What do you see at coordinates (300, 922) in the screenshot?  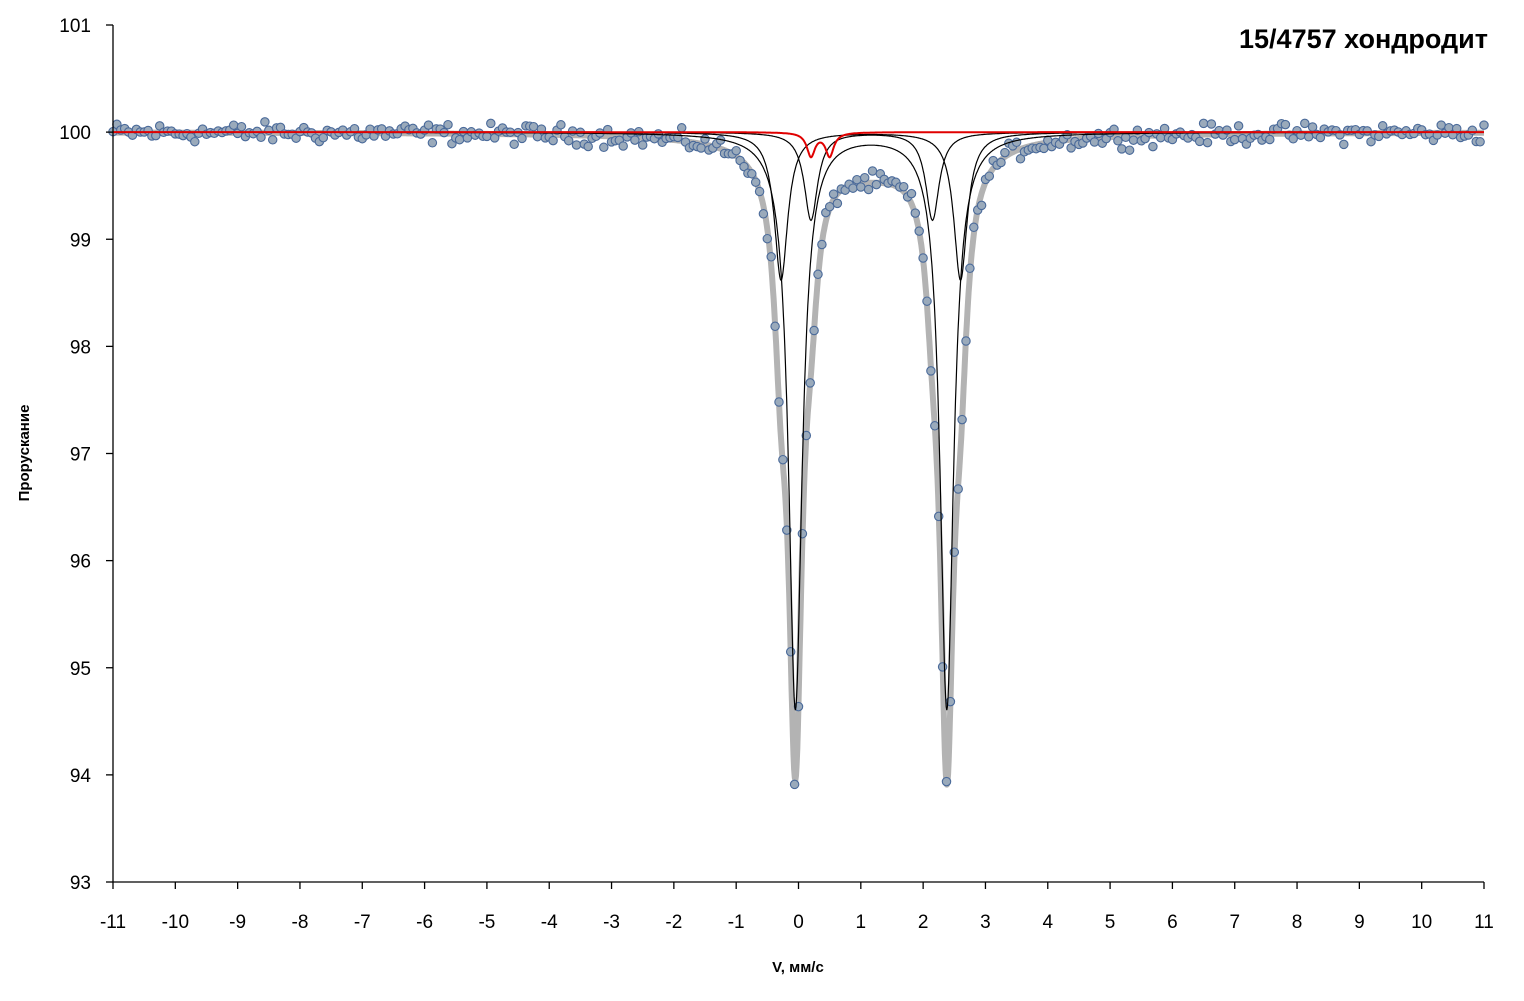 I see `x-tick-label: -8` at bounding box center [300, 922].